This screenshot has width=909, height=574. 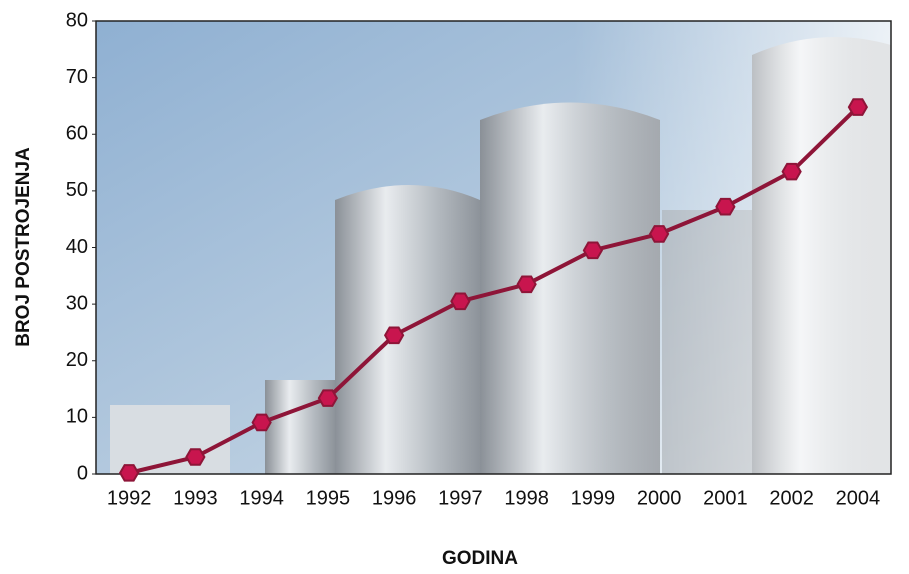 What do you see at coordinates (77, 303) in the screenshot?
I see `y-tick-label: 30` at bounding box center [77, 303].